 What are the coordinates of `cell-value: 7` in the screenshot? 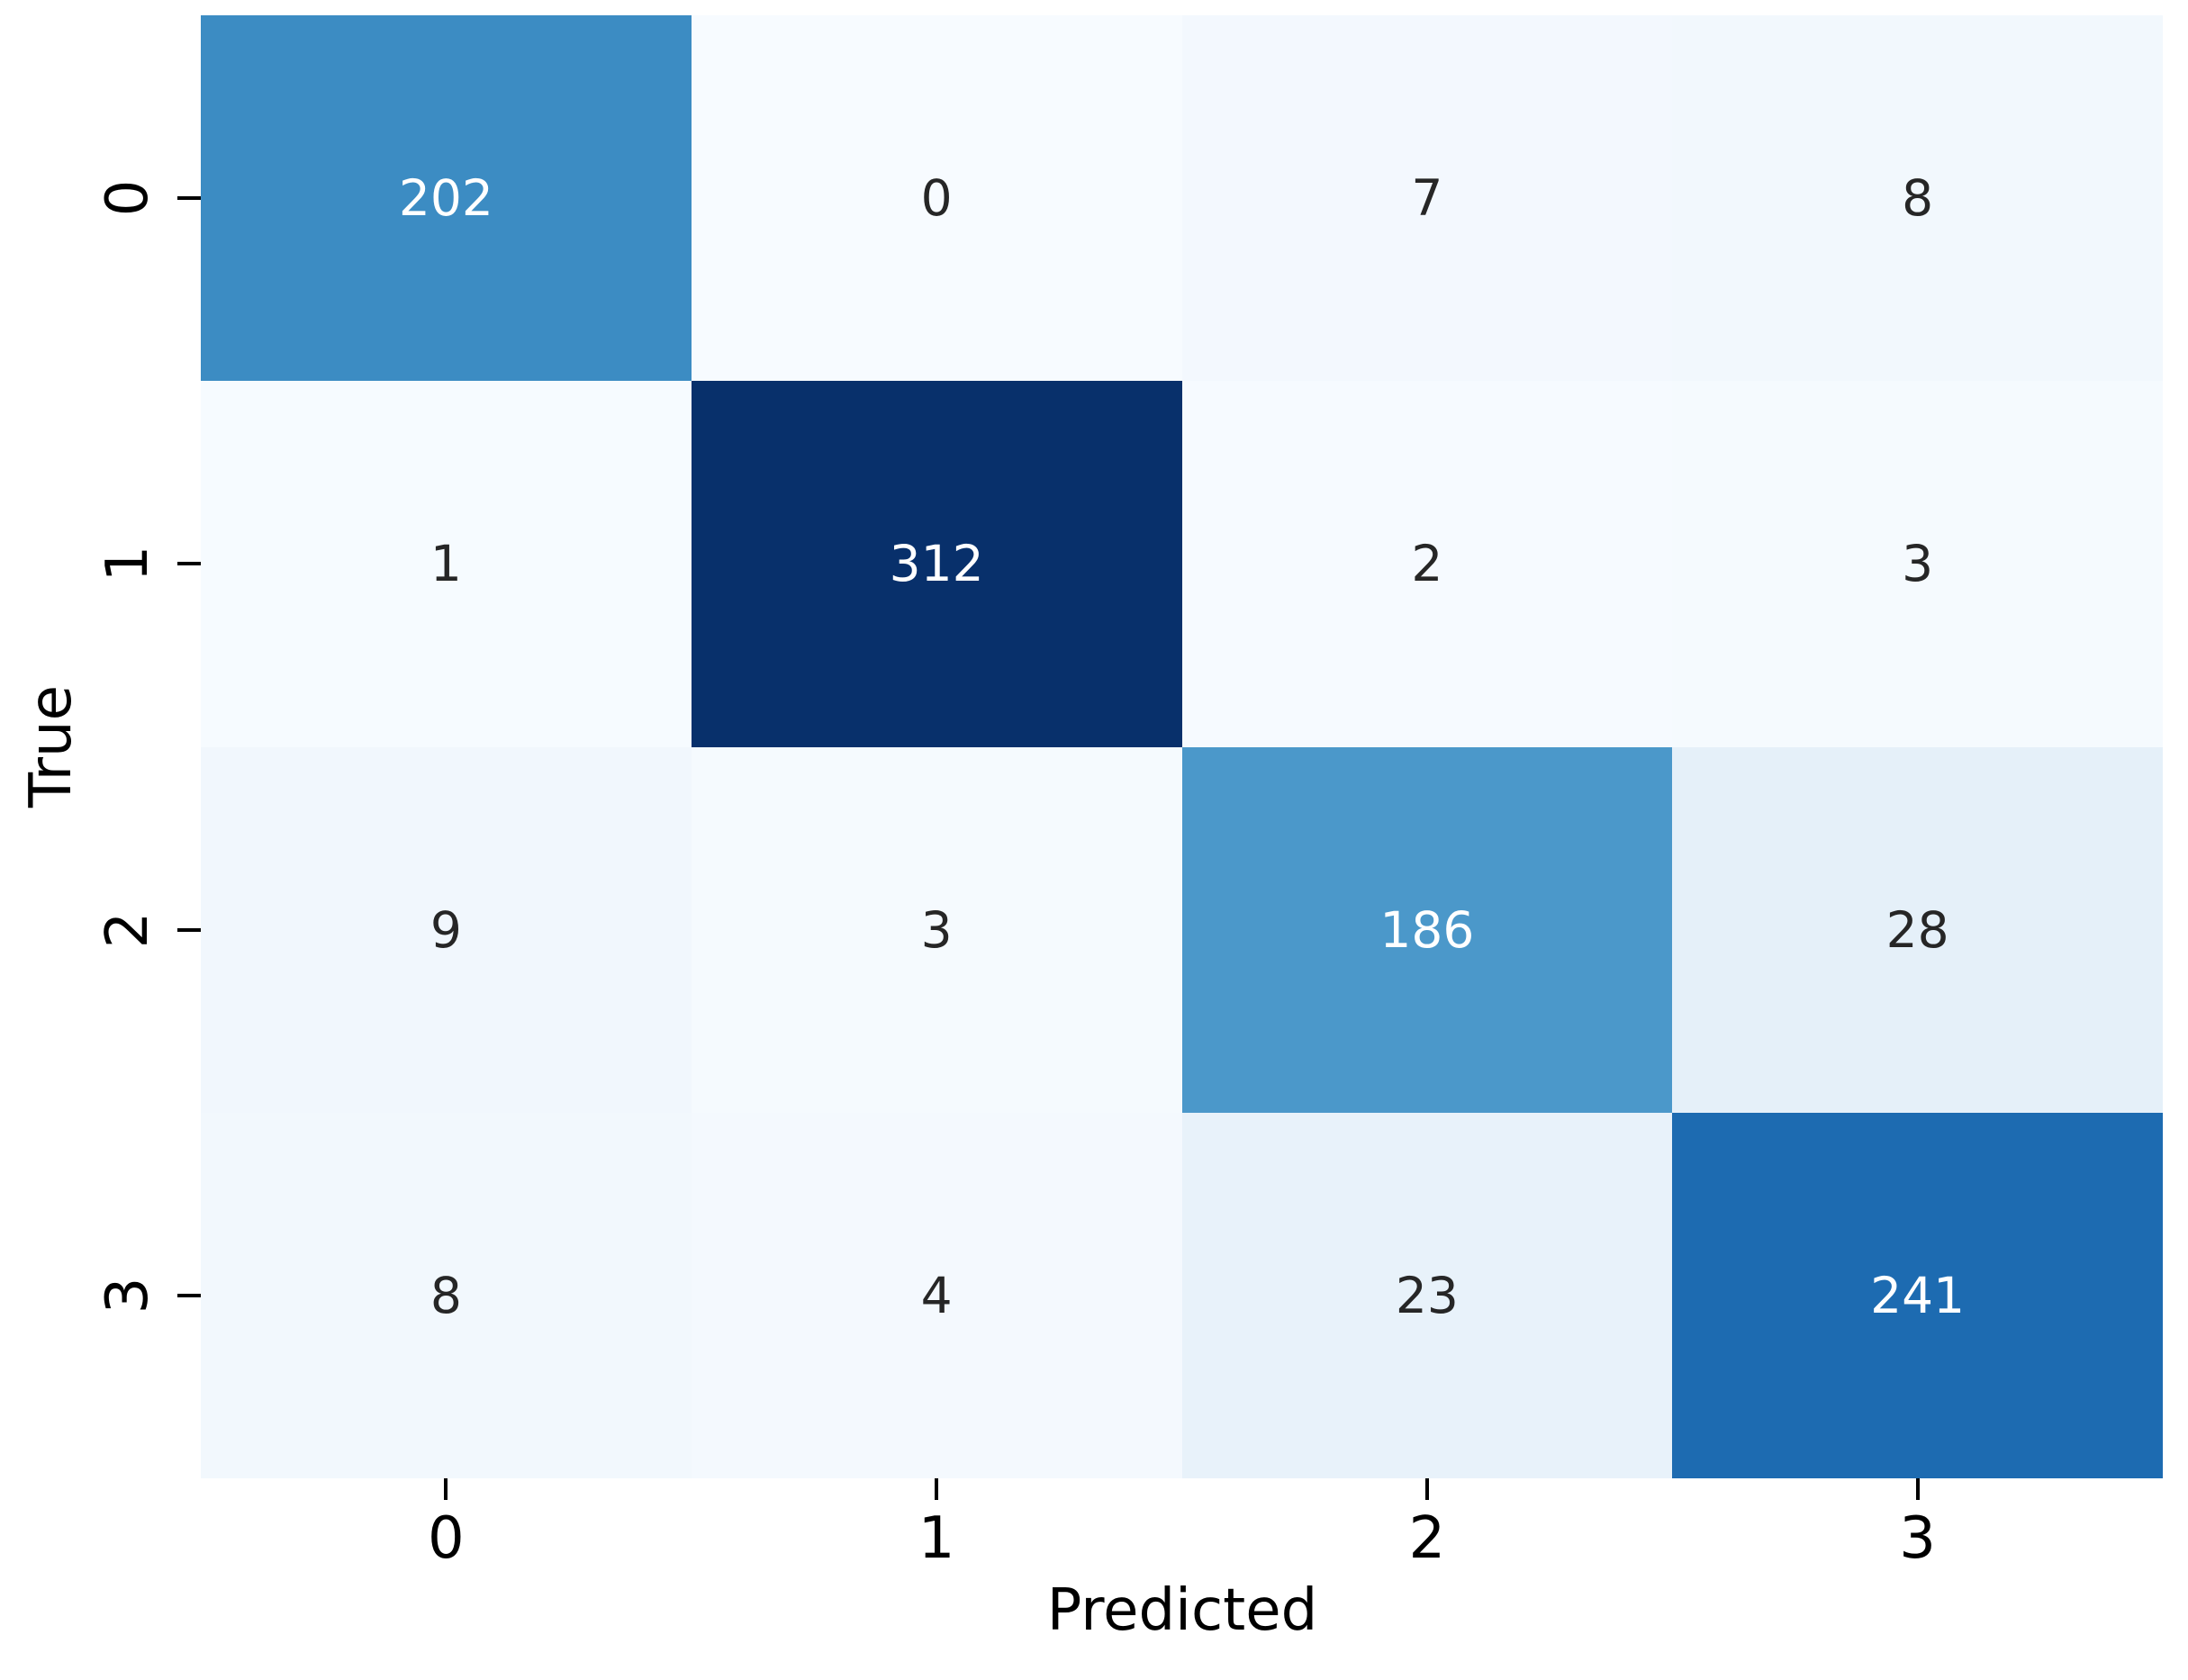 It's located at (1427, 198).